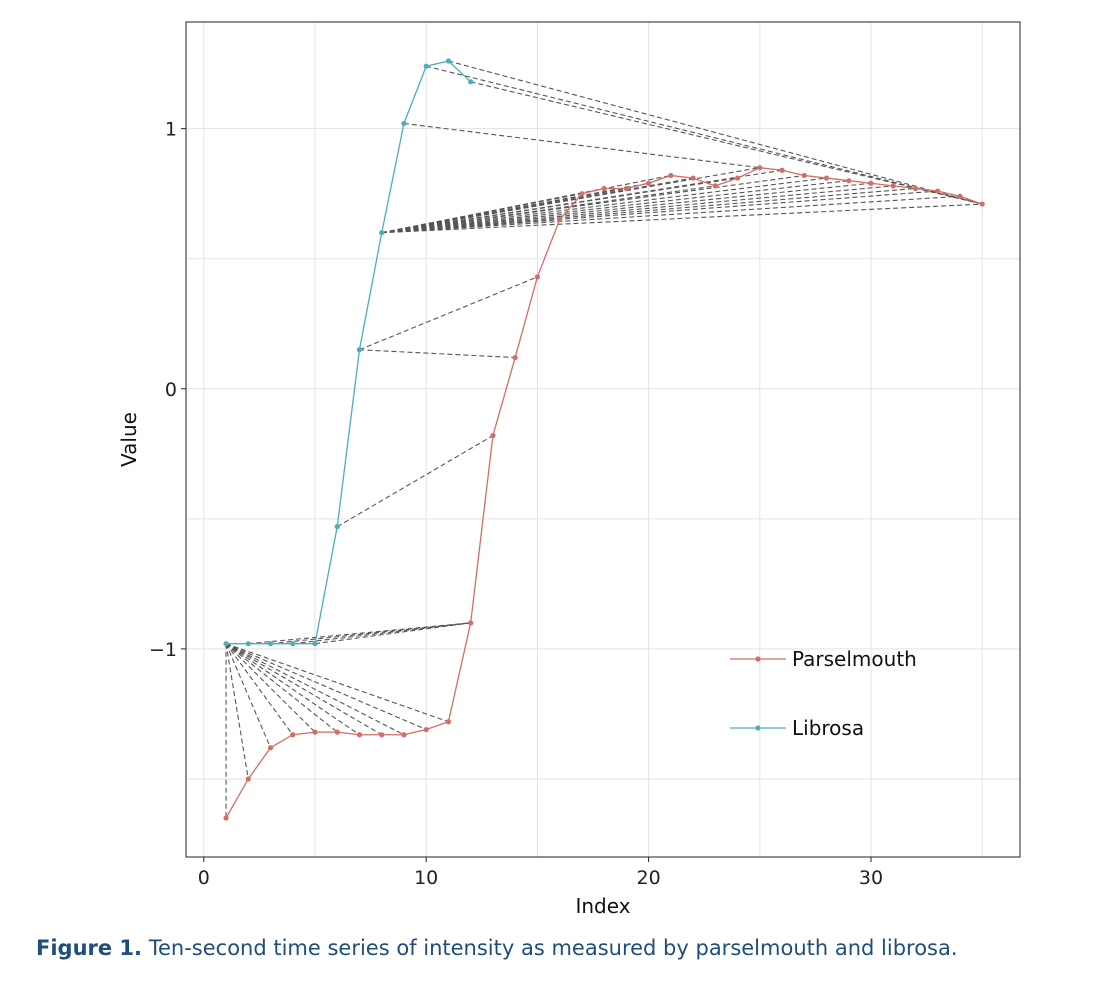 Image resolution: width=1120 pixels, height=998 pixels. What do you see at coordinates (129, 439) in the screenshot?
I see `y-axis-title: Value` at bounding box center [129, 439].